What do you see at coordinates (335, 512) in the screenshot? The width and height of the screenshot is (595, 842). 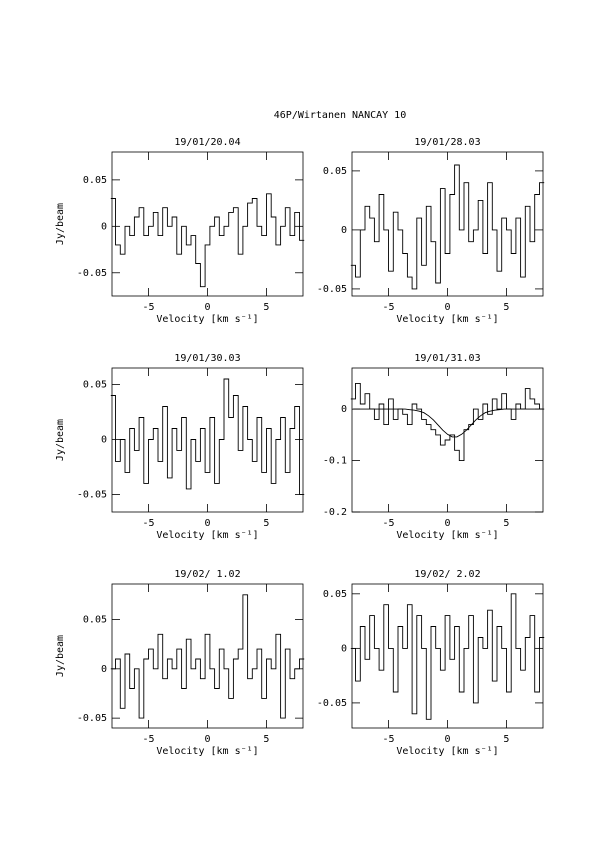 I see `y-tick-label: -0.2` at bounding box center [335, 512].